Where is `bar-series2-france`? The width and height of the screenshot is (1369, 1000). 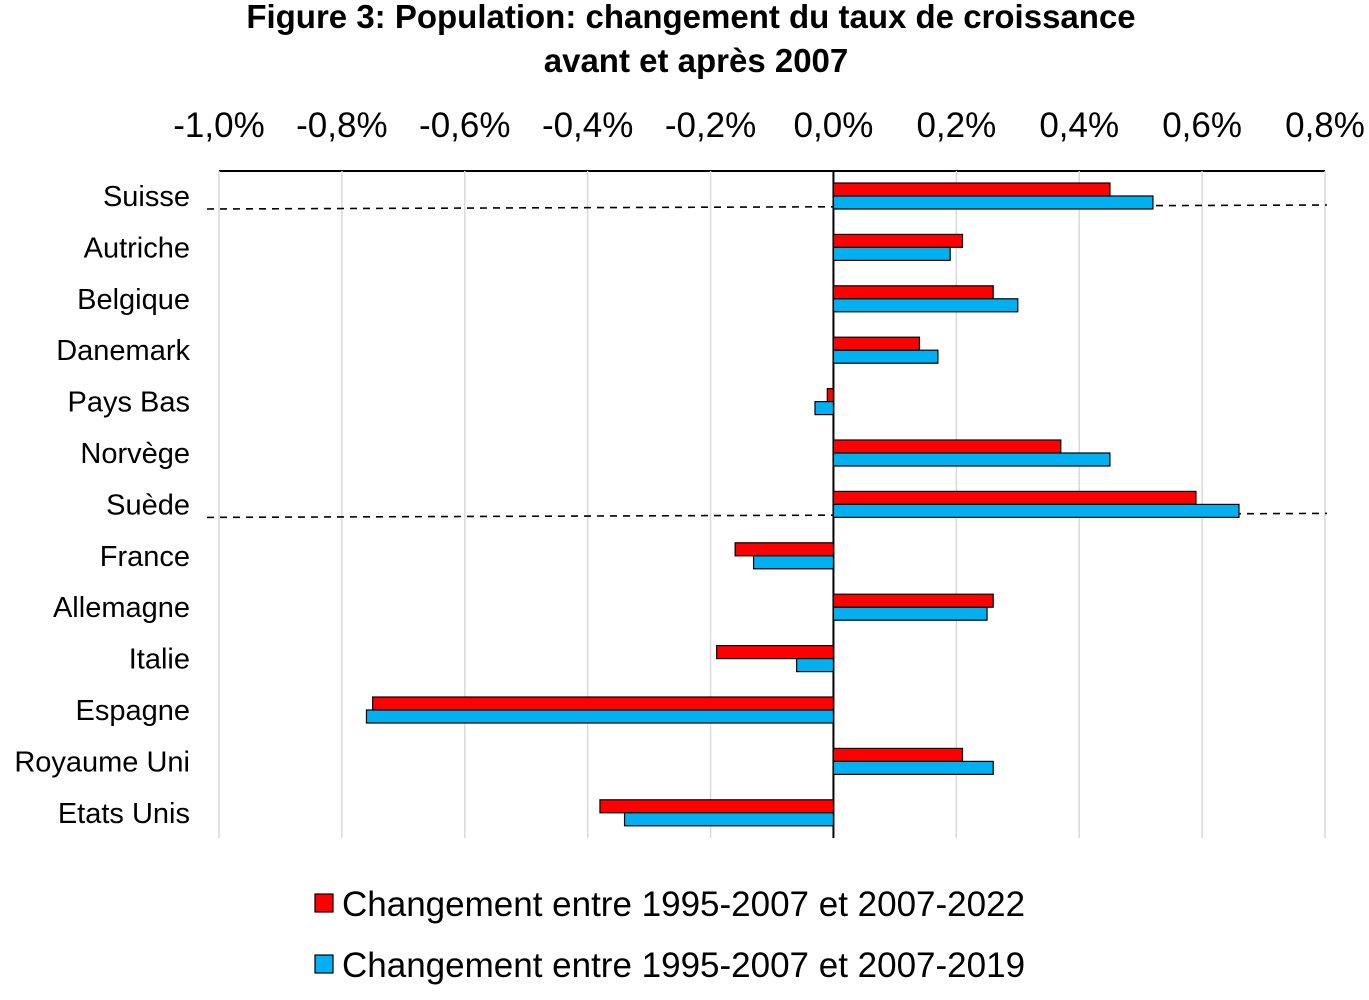 bar-series2-france is located at coordinates (793, 562).